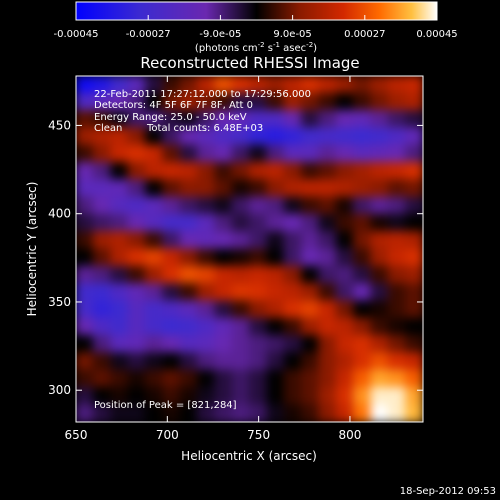 The width and height of the screenshot is (500, 500). I want to click on y-tick-label: 350, so click(59, 302).